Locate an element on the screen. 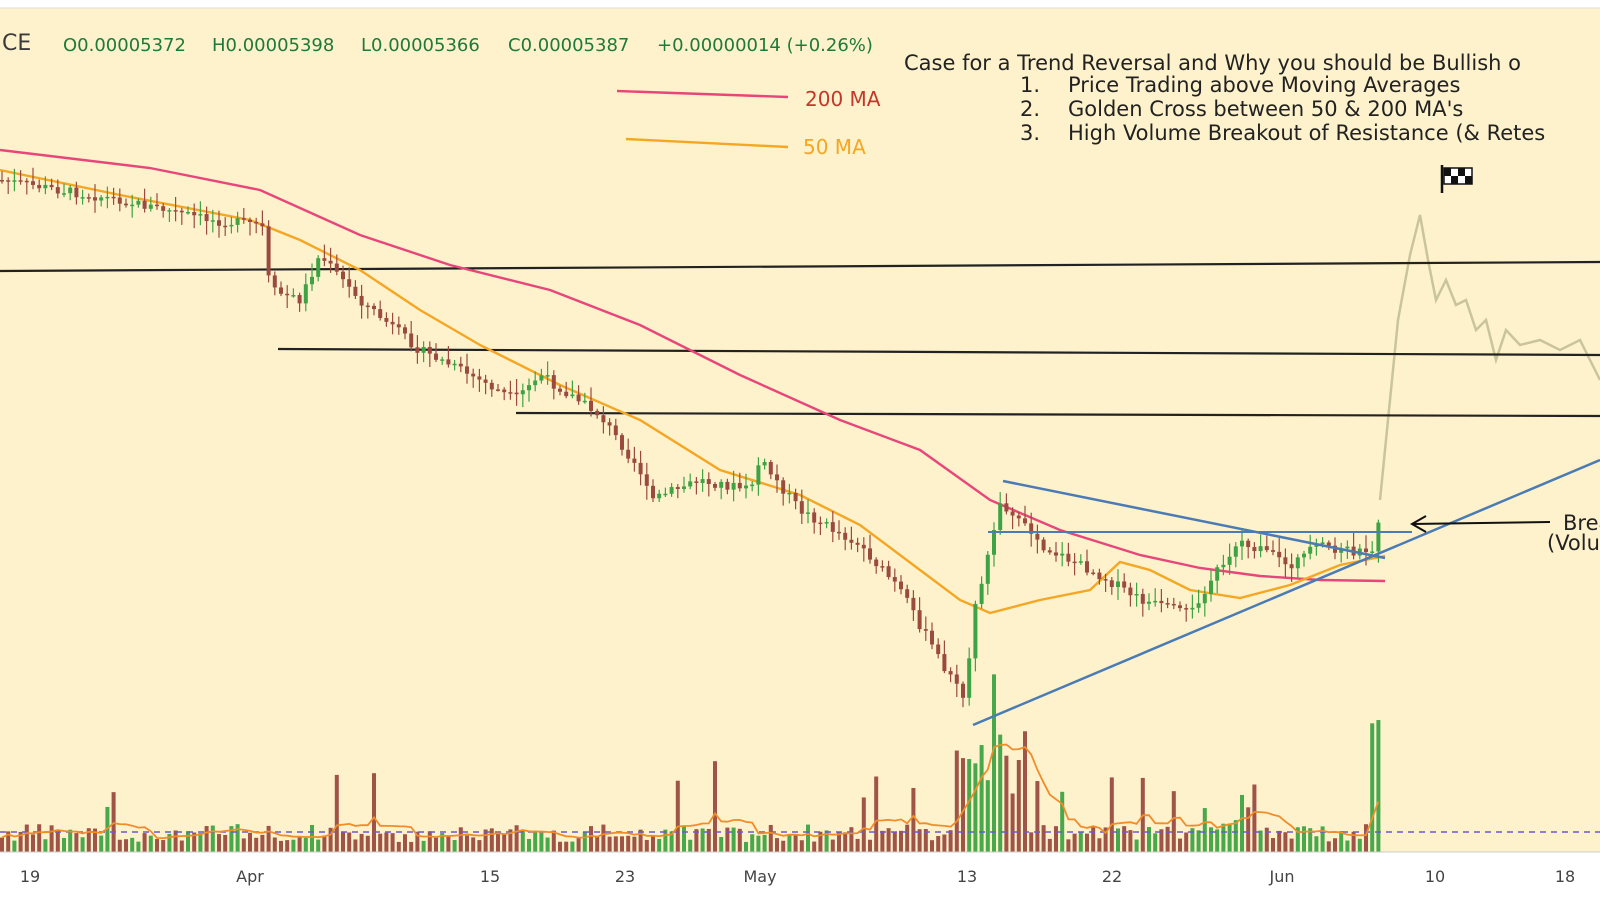  breakout-arrowhead is located at coordinates (1418, 524).